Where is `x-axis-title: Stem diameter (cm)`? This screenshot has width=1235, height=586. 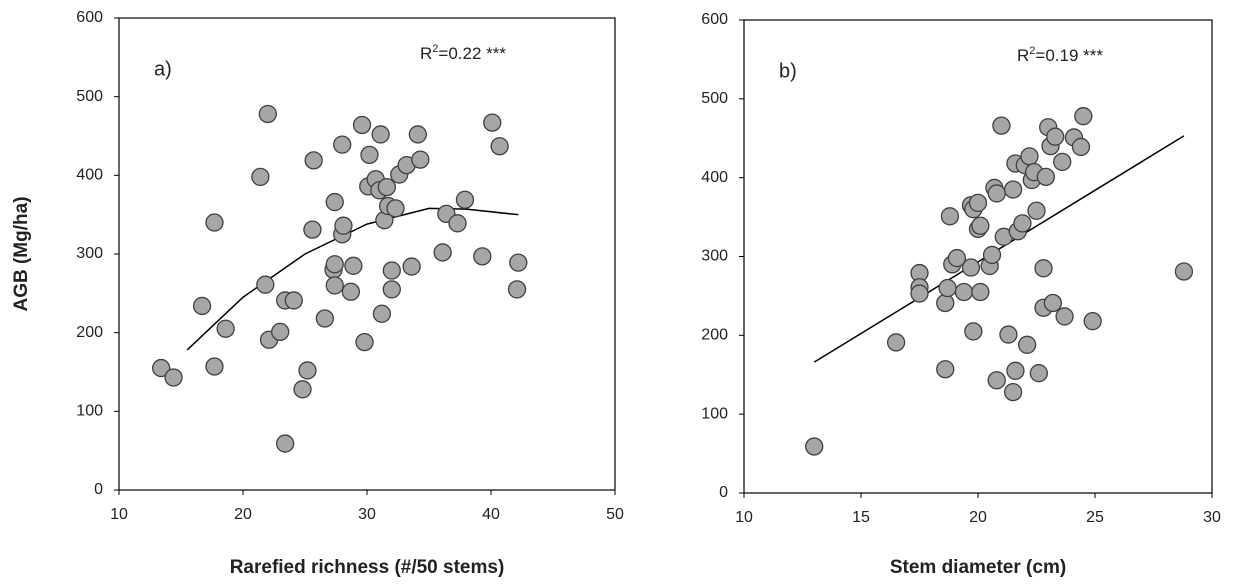
x-axis-title: Stem diameter (cm) is located at coordinates (978, 567).